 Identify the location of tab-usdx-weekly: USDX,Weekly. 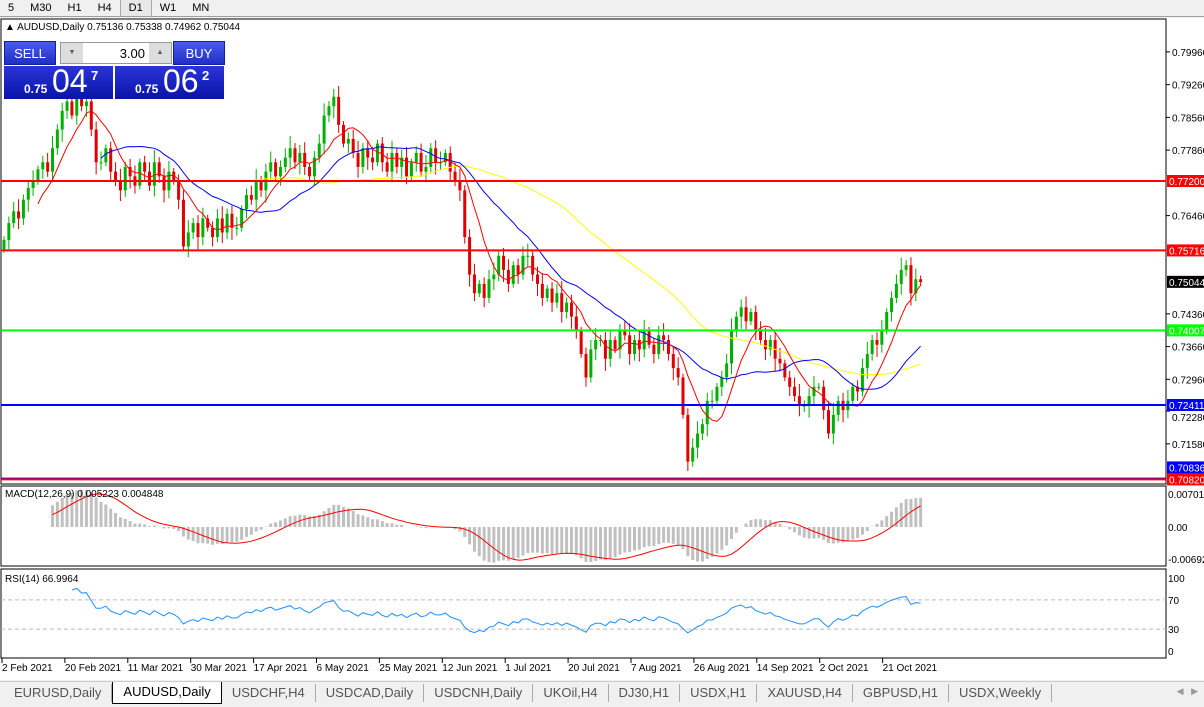
(1001, 693).